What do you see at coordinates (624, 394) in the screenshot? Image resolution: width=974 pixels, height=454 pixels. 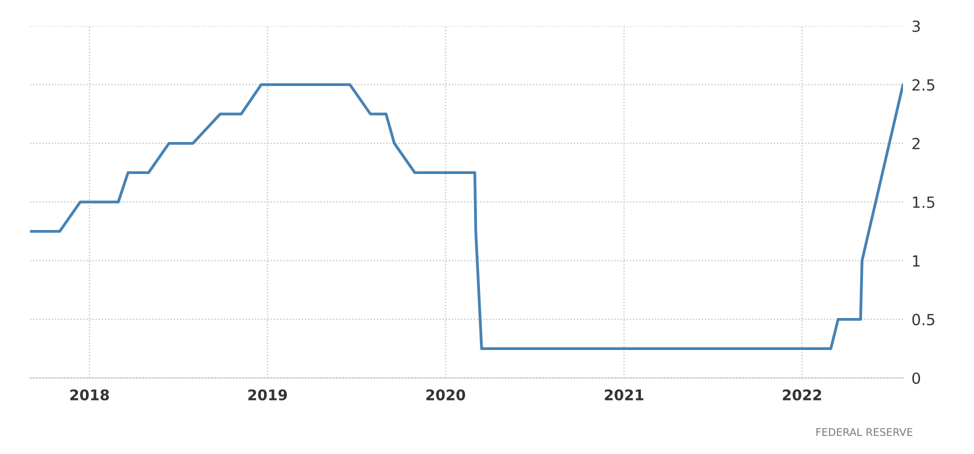 I see `x-tick-label: 2021` at bounding box center [624, 394].